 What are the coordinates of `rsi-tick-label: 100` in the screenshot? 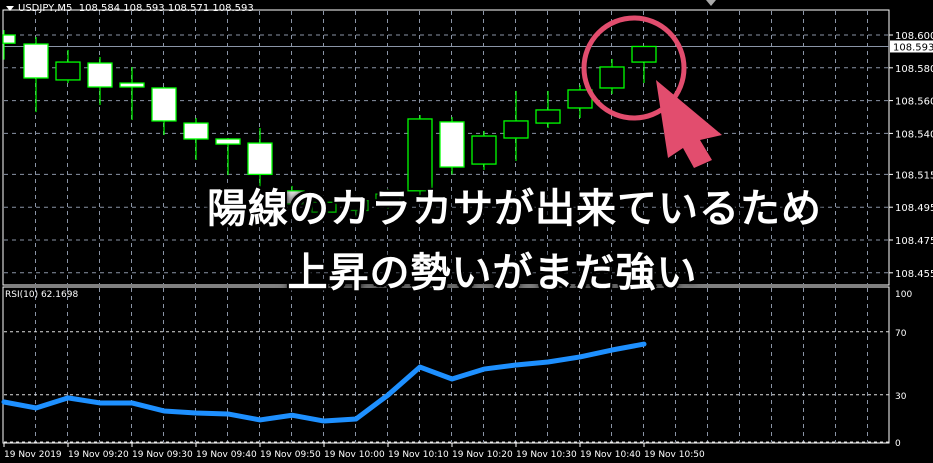 It's located at (903, 295).